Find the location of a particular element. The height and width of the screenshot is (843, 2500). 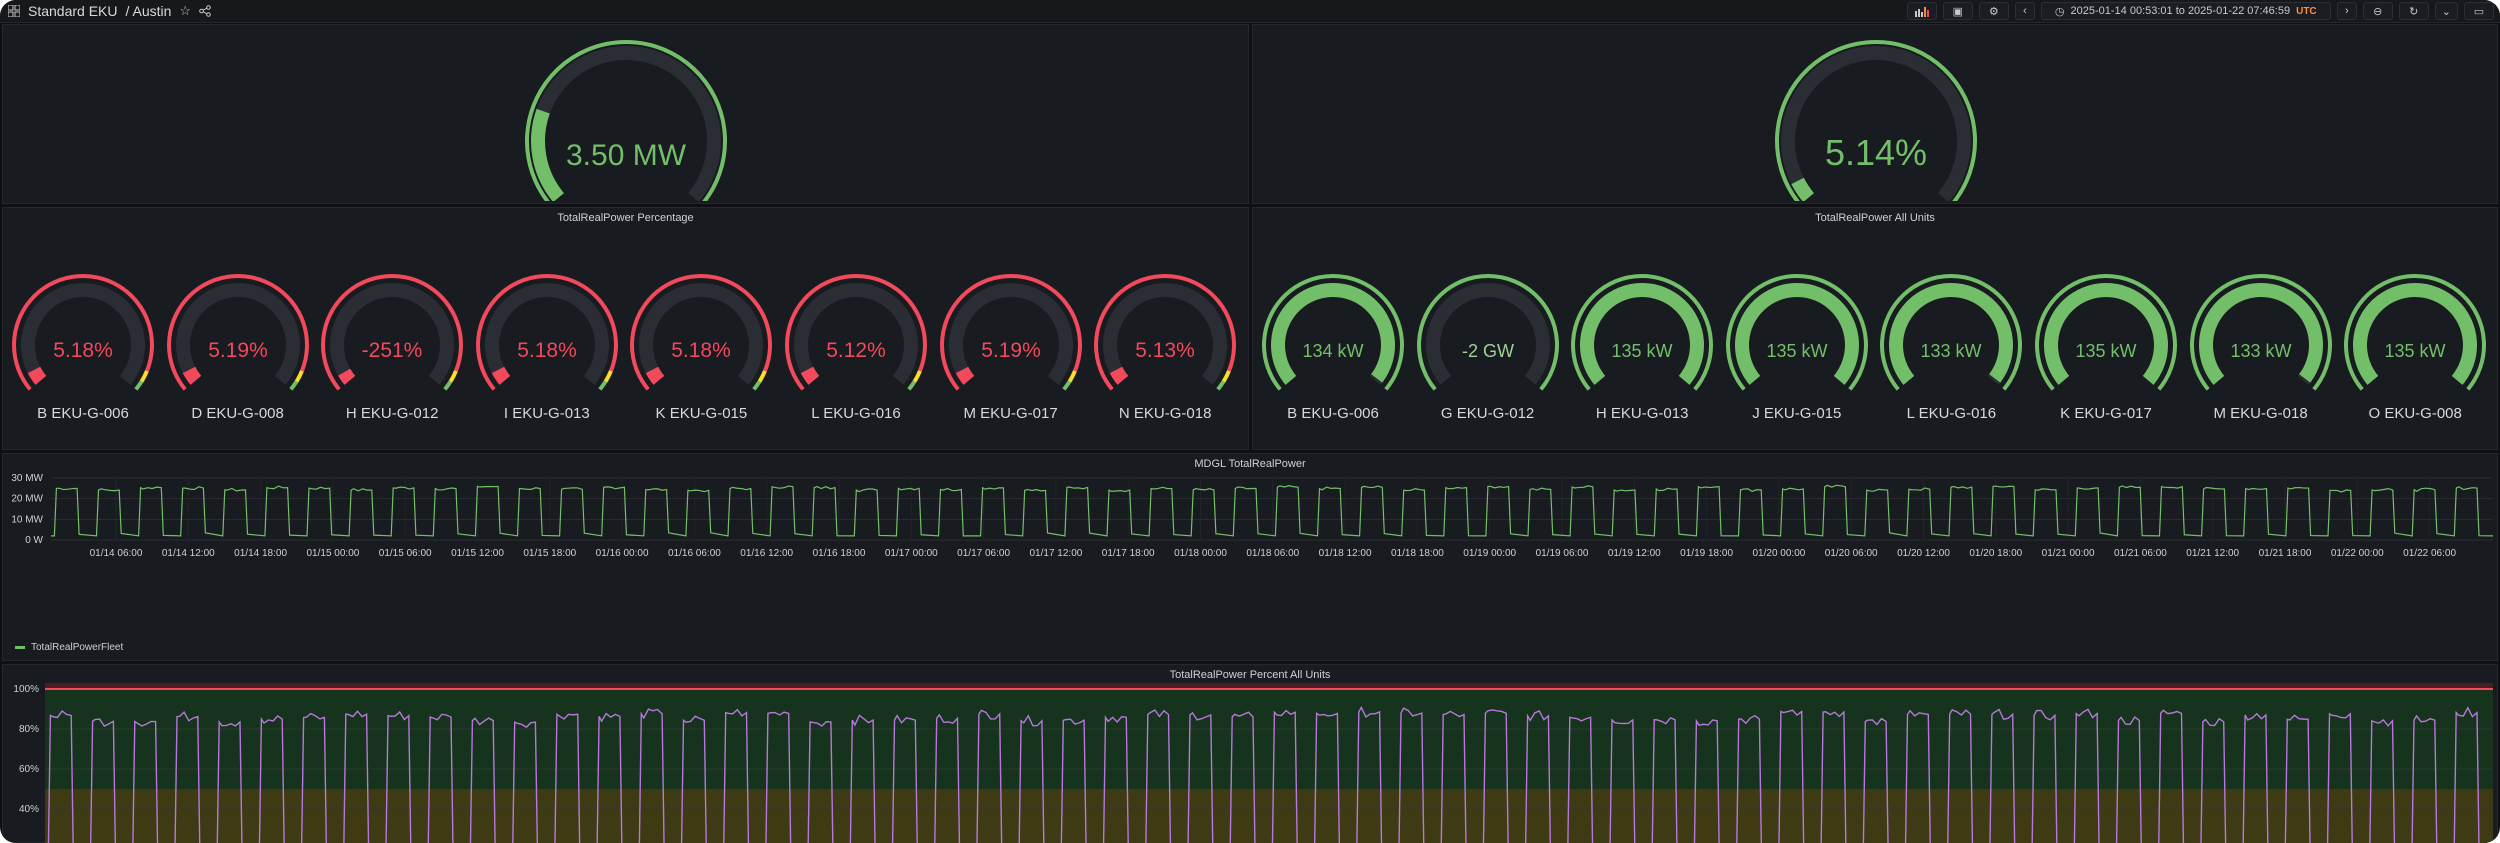

x-tick-label: 01/18 00:00 is located at coordinates (1200, 553).